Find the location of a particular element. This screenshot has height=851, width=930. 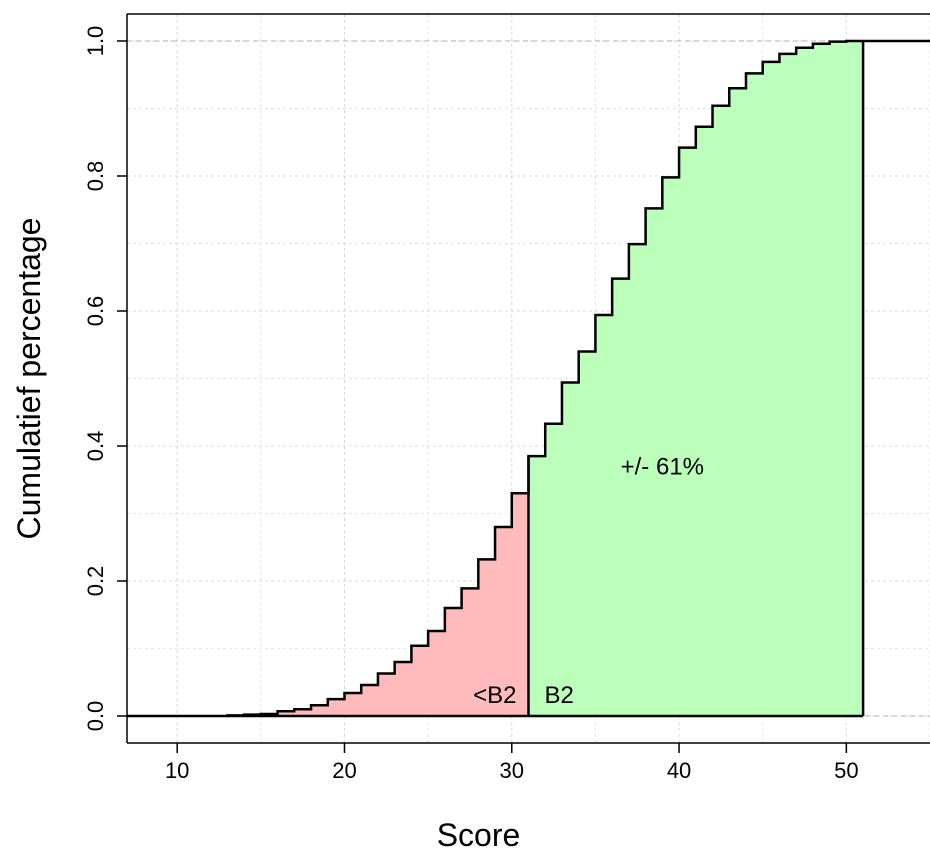

y-tick-label: 0.0 is located at coordinates (95, 716).